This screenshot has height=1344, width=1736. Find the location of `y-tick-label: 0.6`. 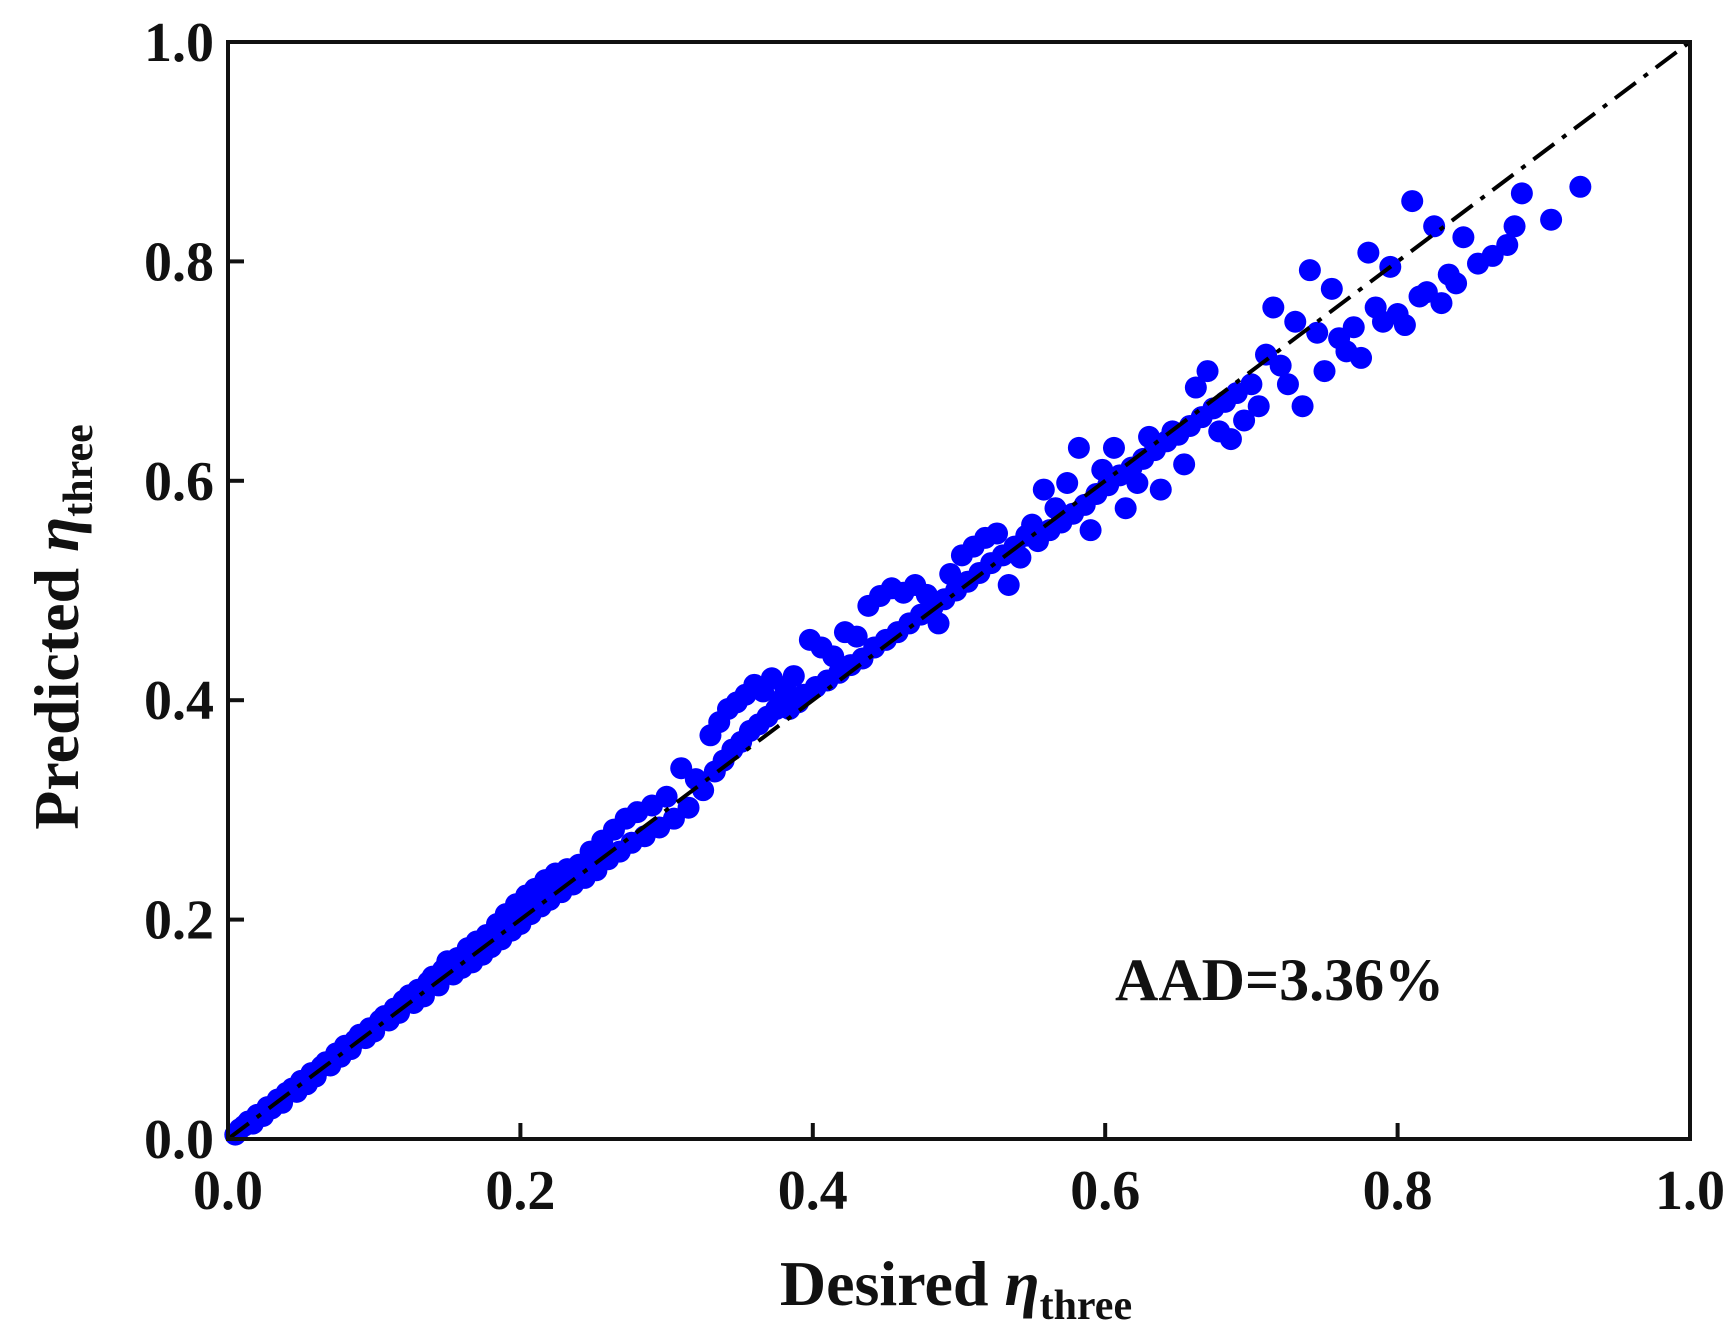

y-tick-label: 0.6 is located at coordinates (179, 482).